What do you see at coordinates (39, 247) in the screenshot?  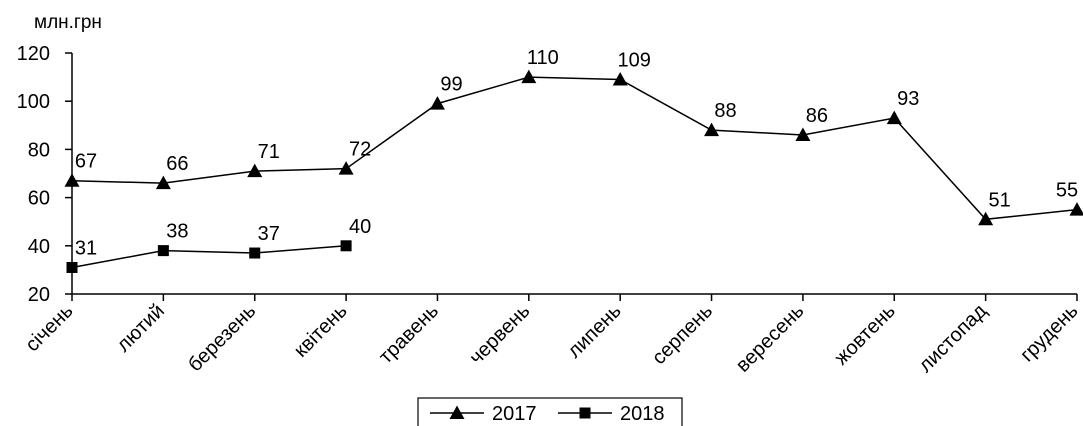 I see `y-tick-label: 40` at bounding box center [39, 247].